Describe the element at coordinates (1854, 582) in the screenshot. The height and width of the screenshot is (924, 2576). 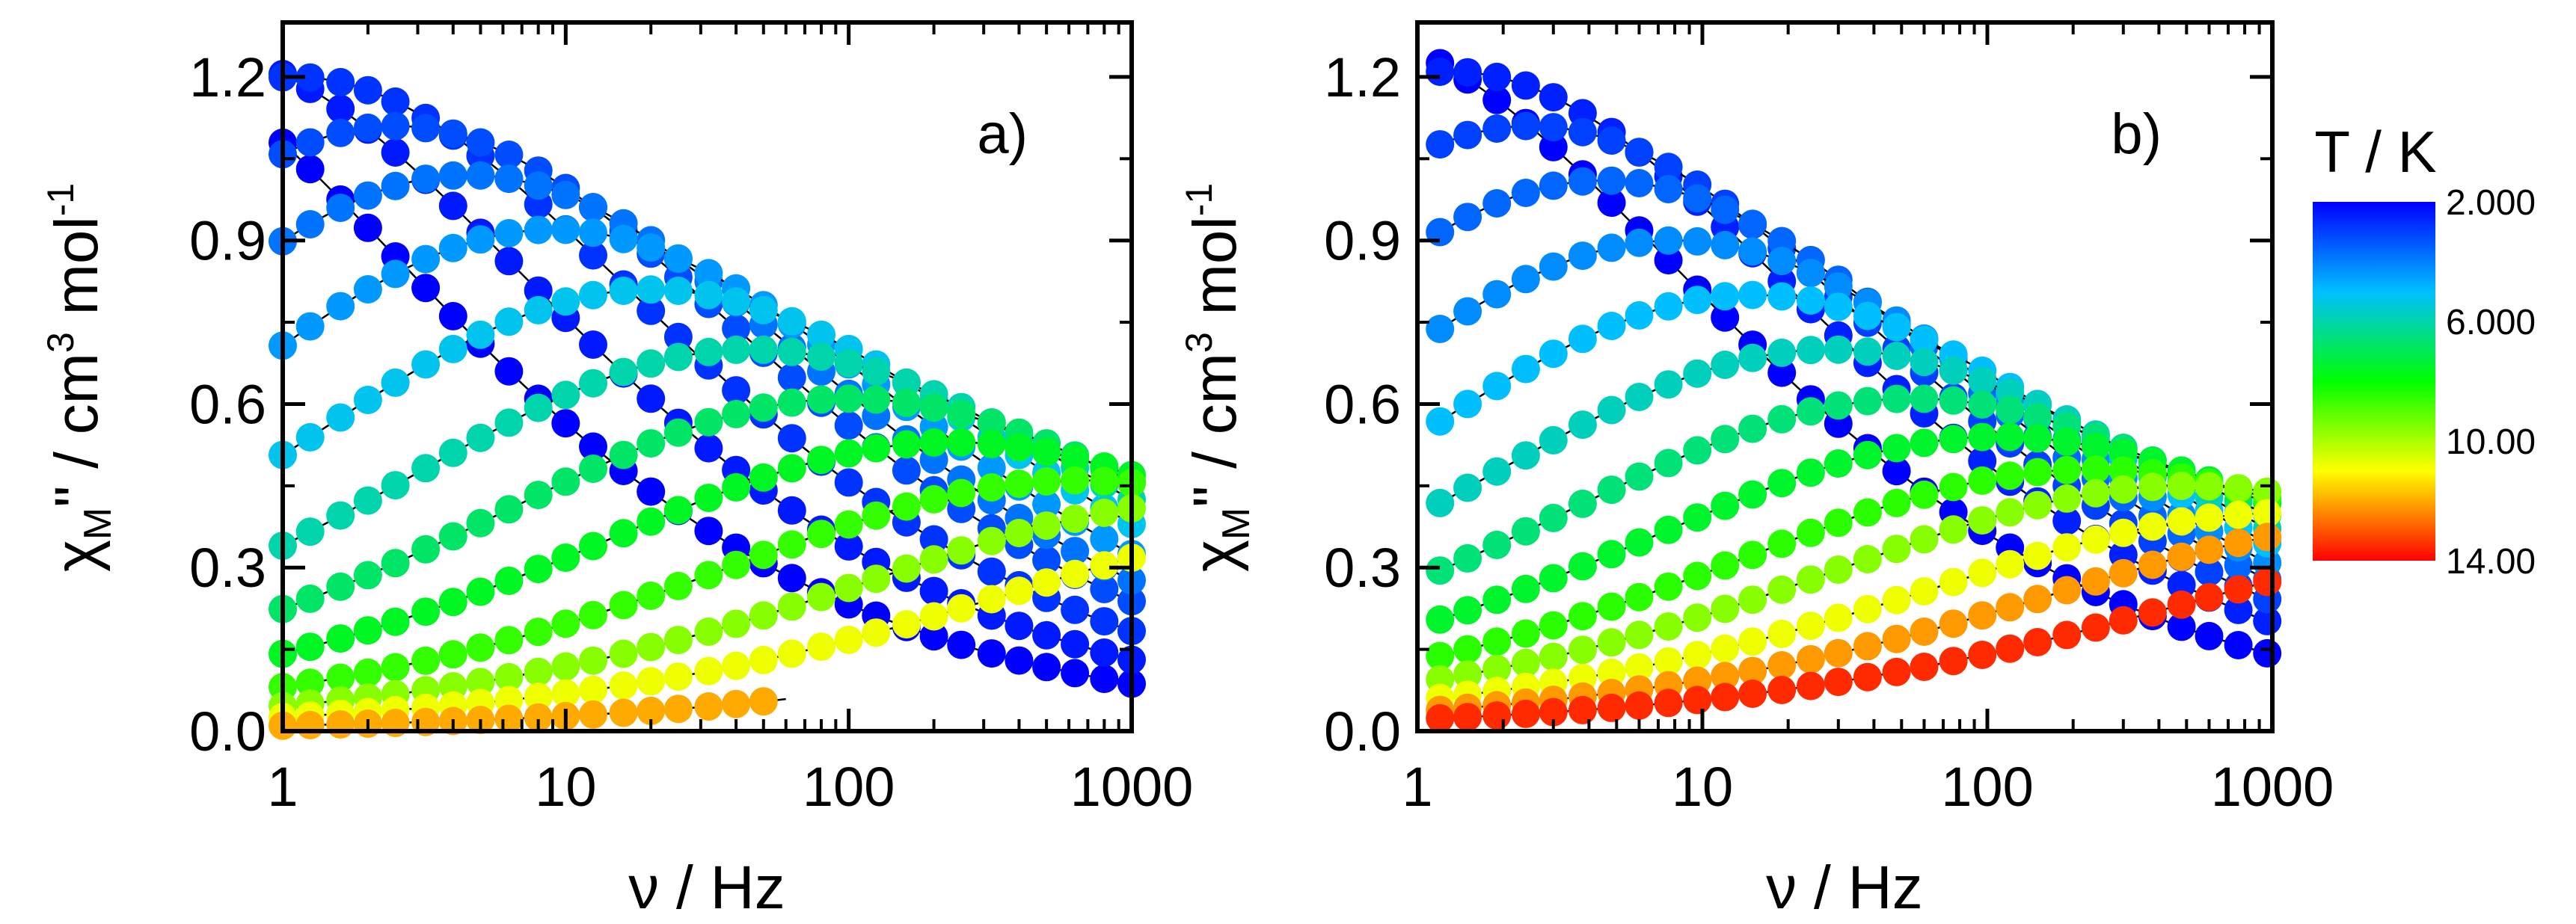
I see `series-T-9.6` at that location.